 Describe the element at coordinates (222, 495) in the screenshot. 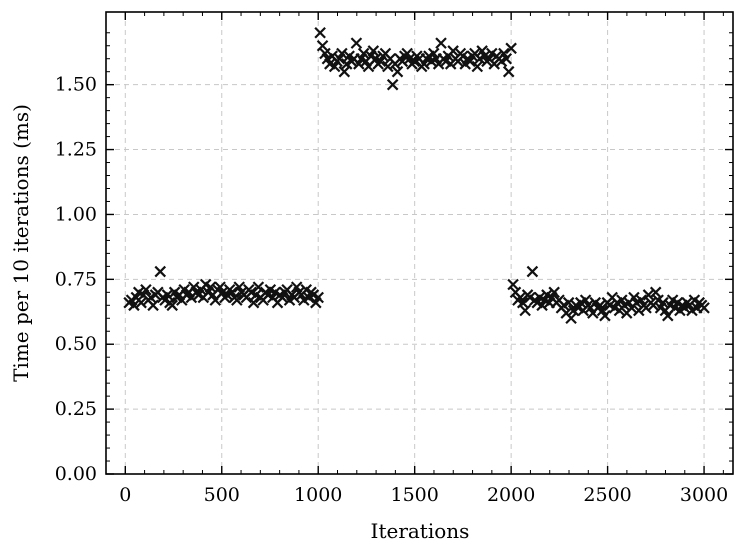

I see `x-tick-label: 500` at that location.